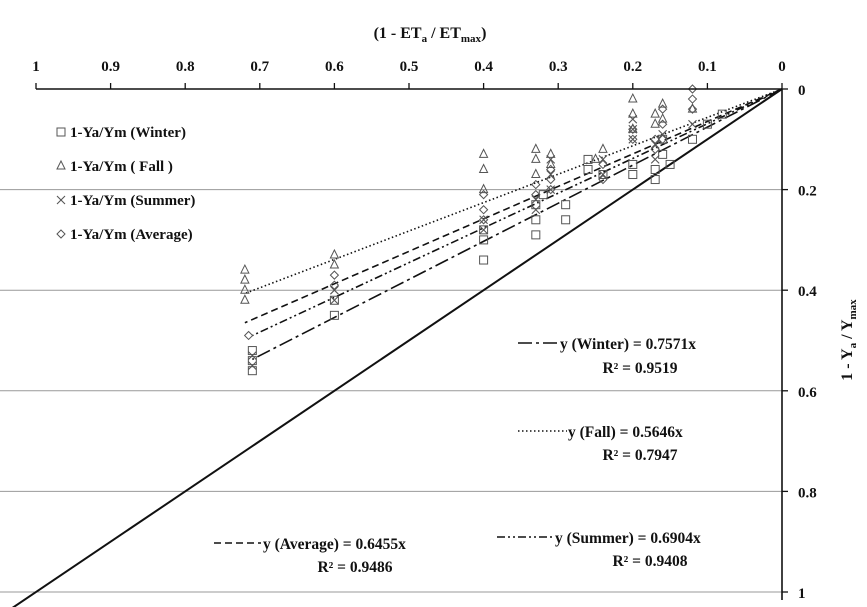 Image resolution: width=867 pixels, height=607 pixels. Describe the element at coordinates (639, 368) in the screenshot. I see `equation-r2-0: R² = 0.9519` at that location.